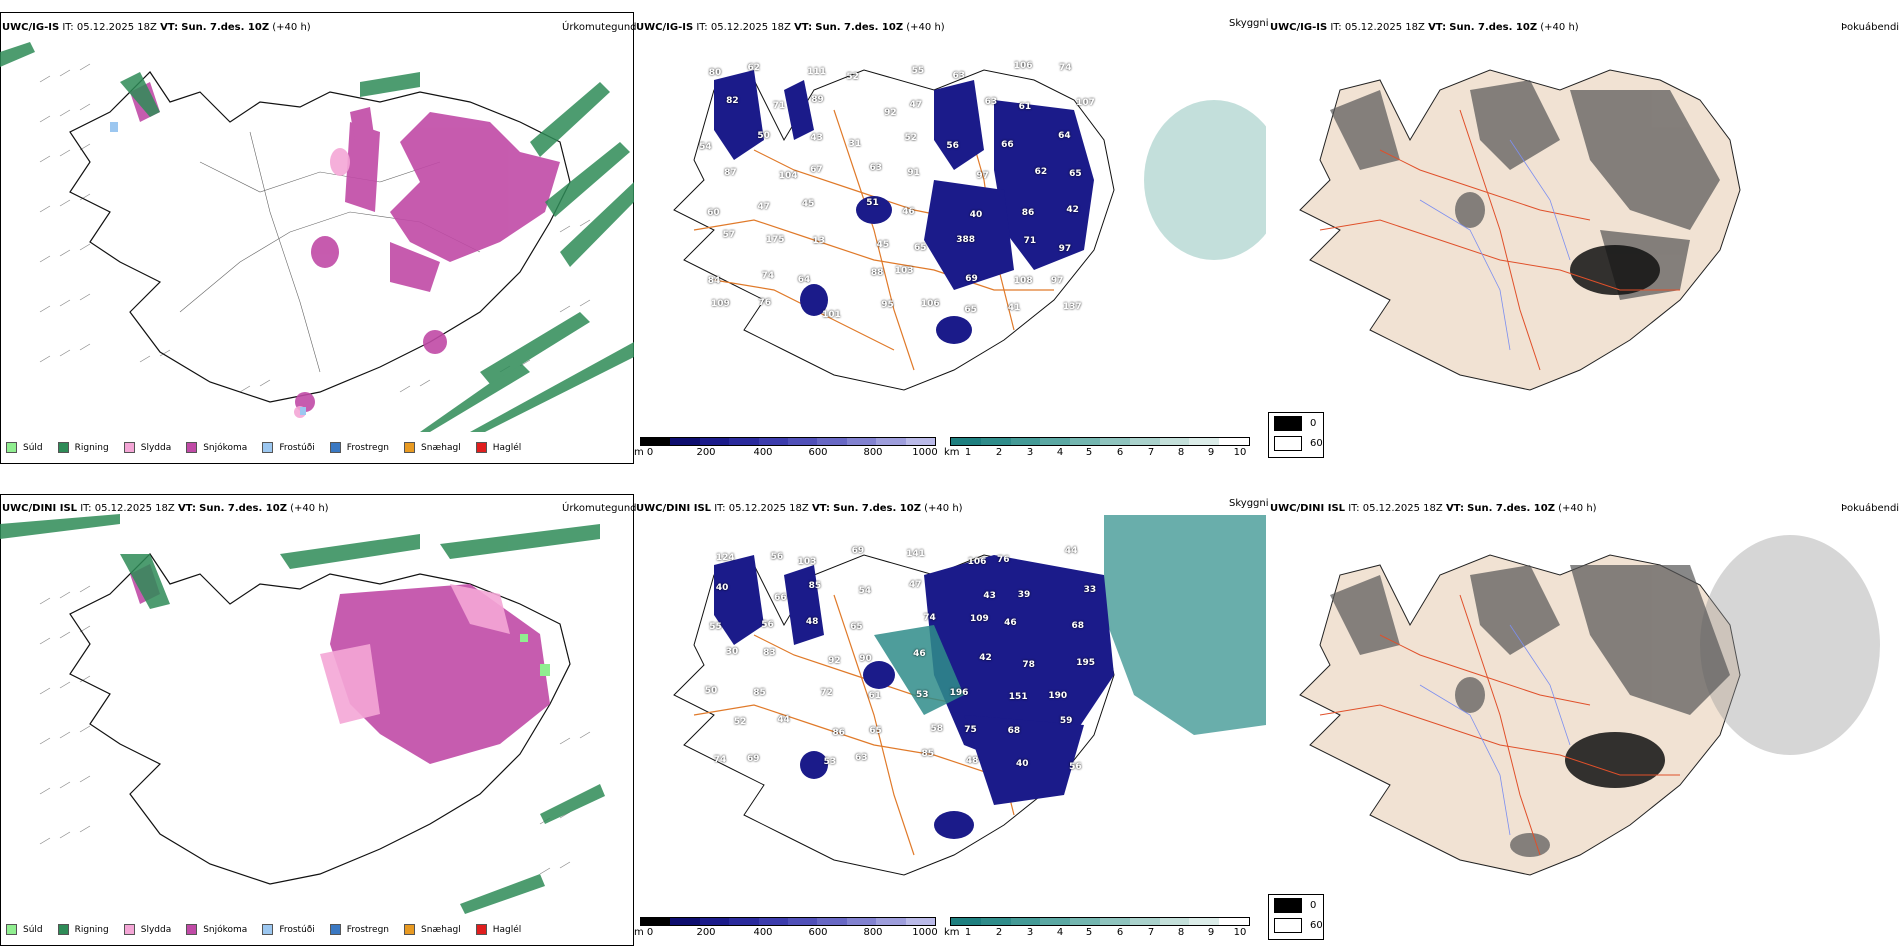  I want to click on precip-freezing-drizzle, so click(208, 268).